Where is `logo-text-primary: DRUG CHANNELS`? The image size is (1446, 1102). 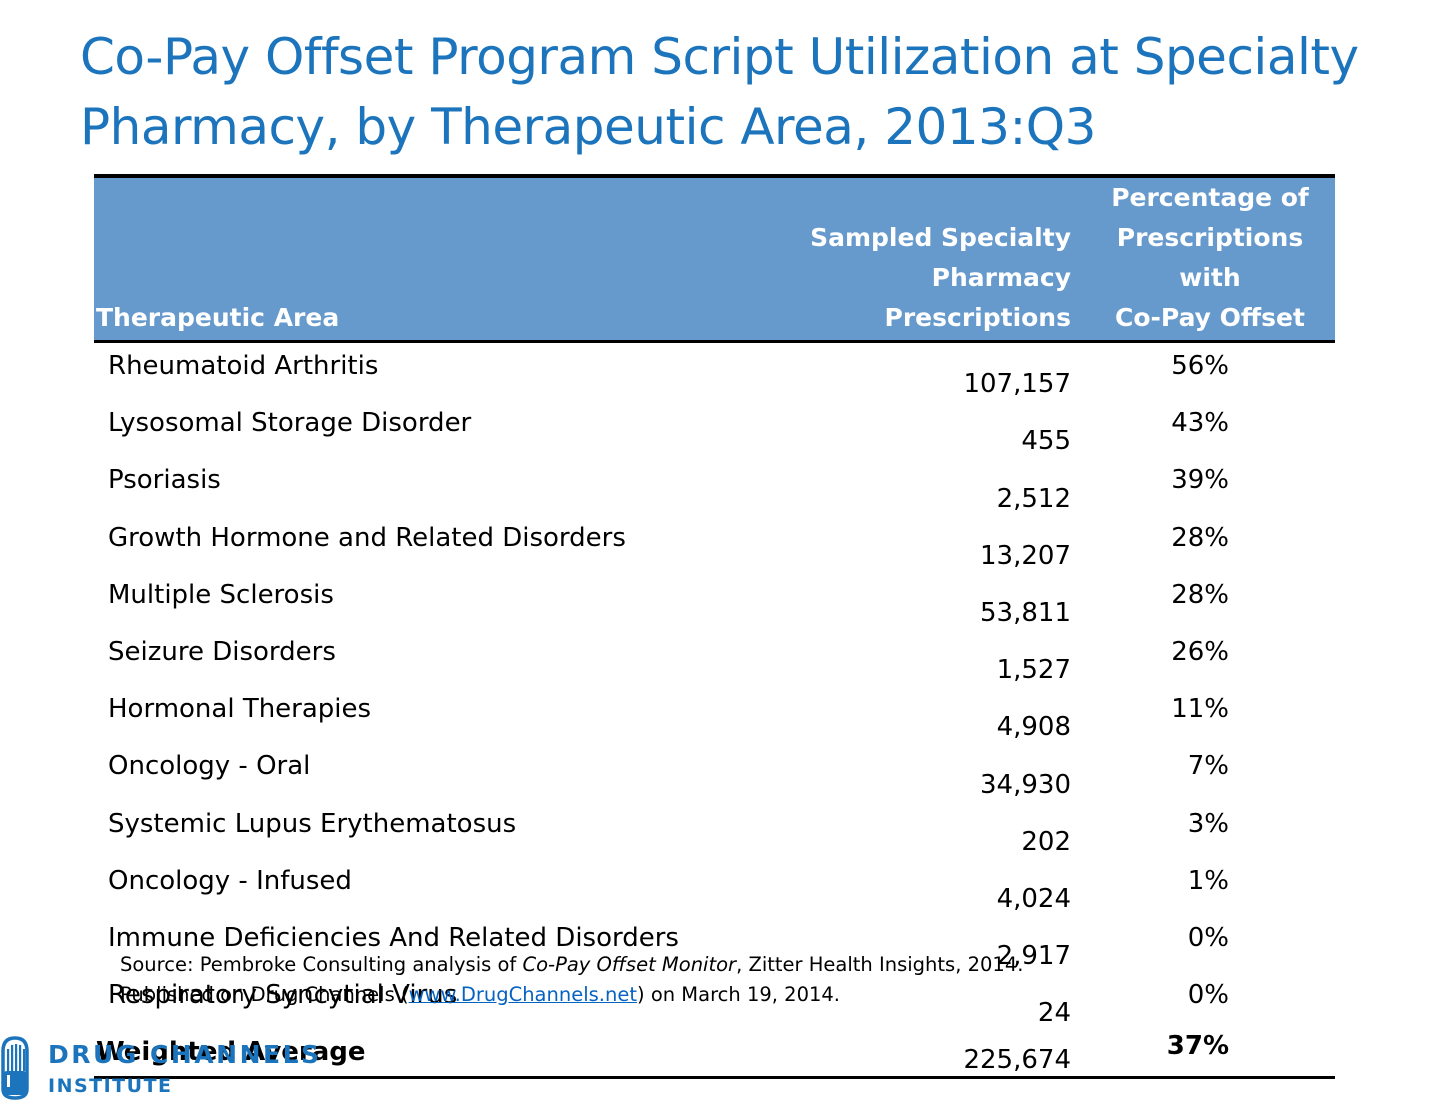
logo-text-primary: DRUG CHANNELS is located at coordinates (185, 1054).